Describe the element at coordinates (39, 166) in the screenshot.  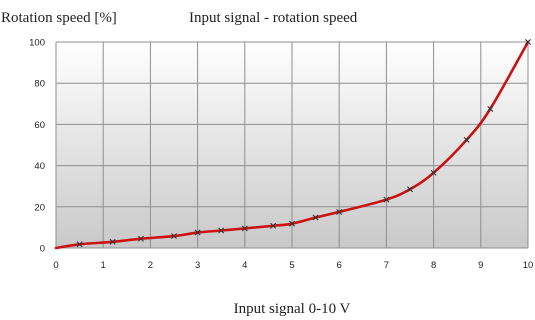
I see `y-tick-label: 40` at that location.